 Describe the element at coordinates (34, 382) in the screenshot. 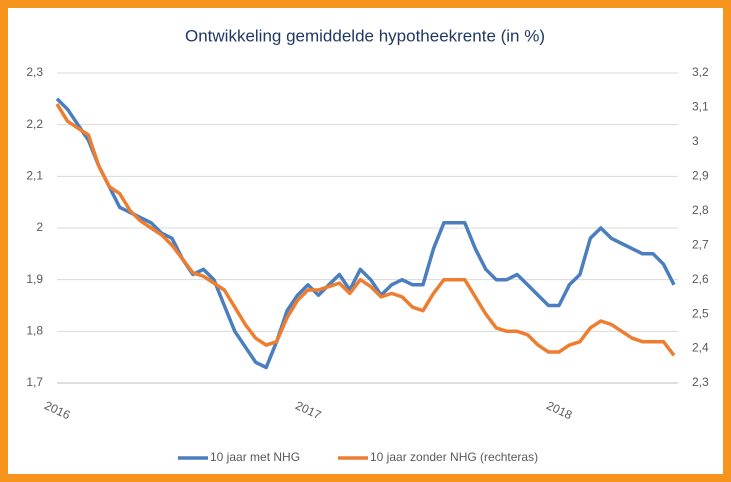

I see `y-tick-label: 1,7` at that location.